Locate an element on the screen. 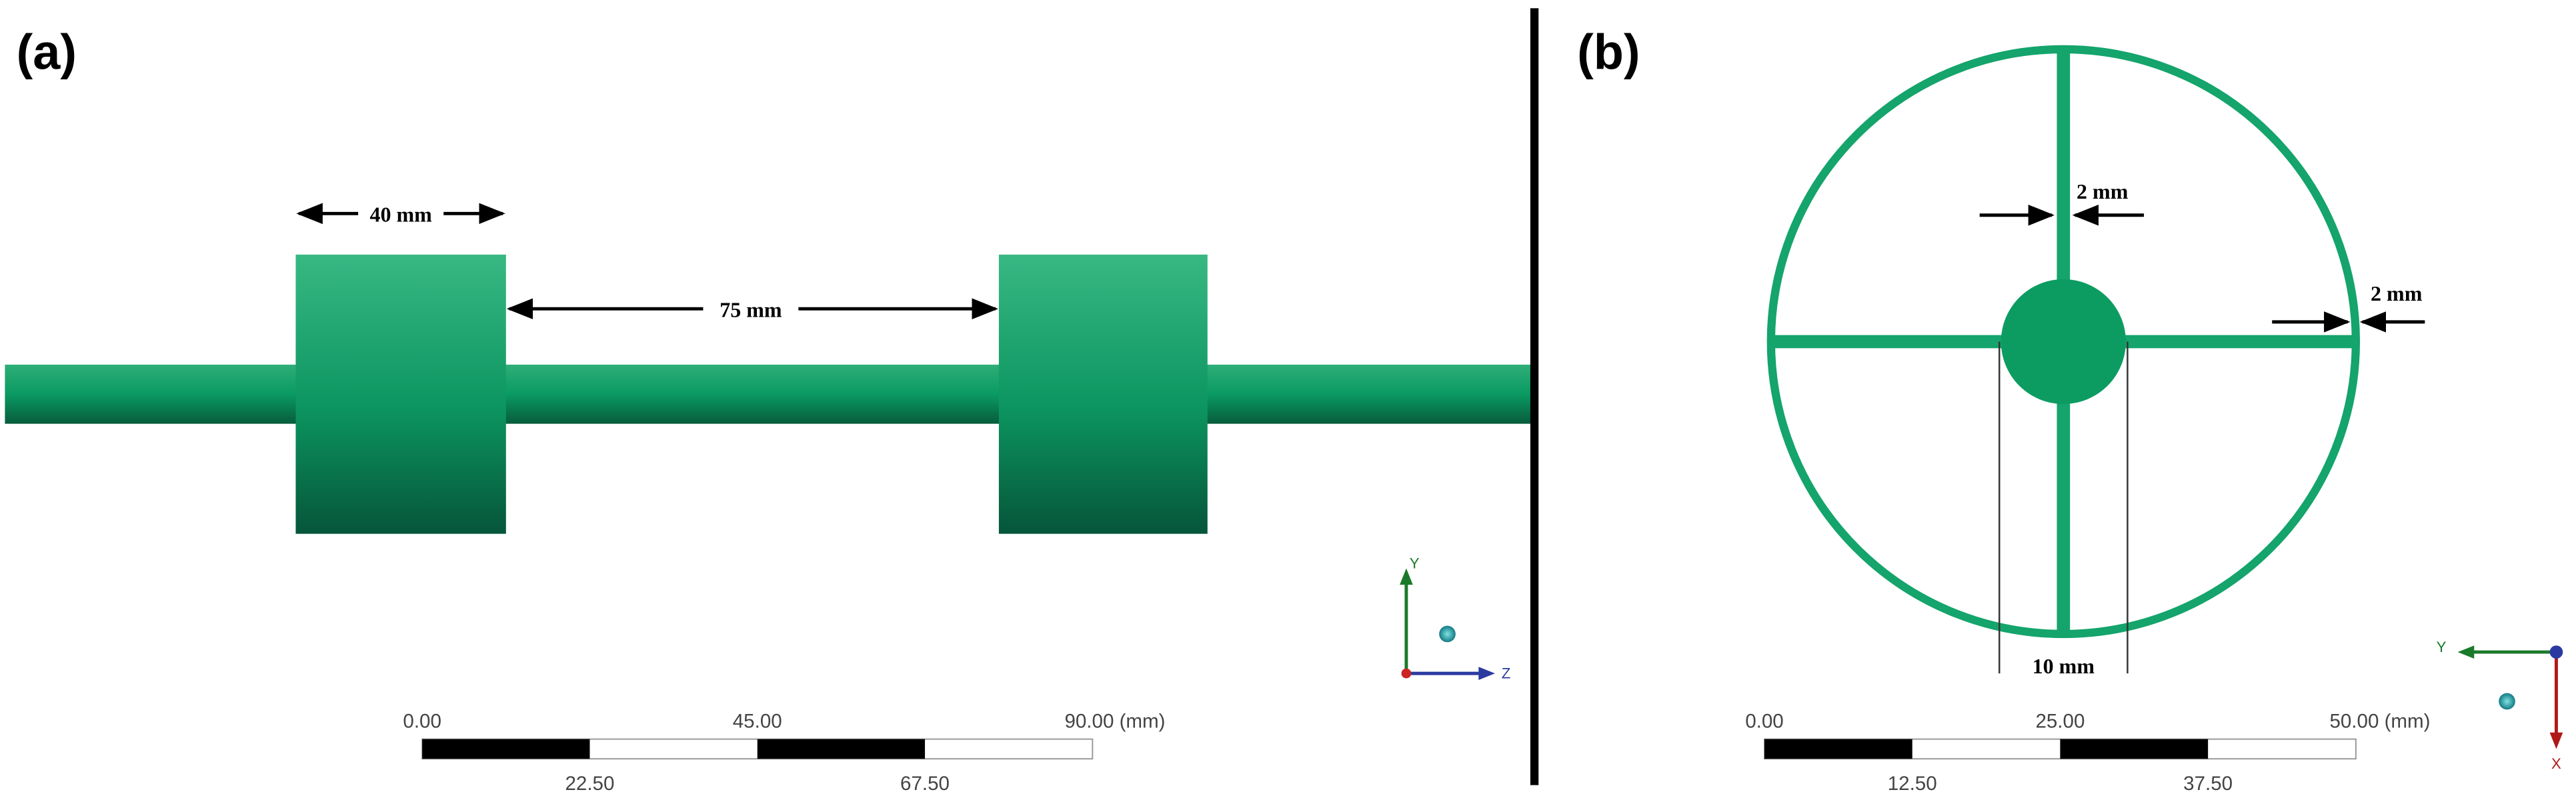 The image size is (2576, 804). axis-triad: Y Z is located at coordinates (1455, 618).